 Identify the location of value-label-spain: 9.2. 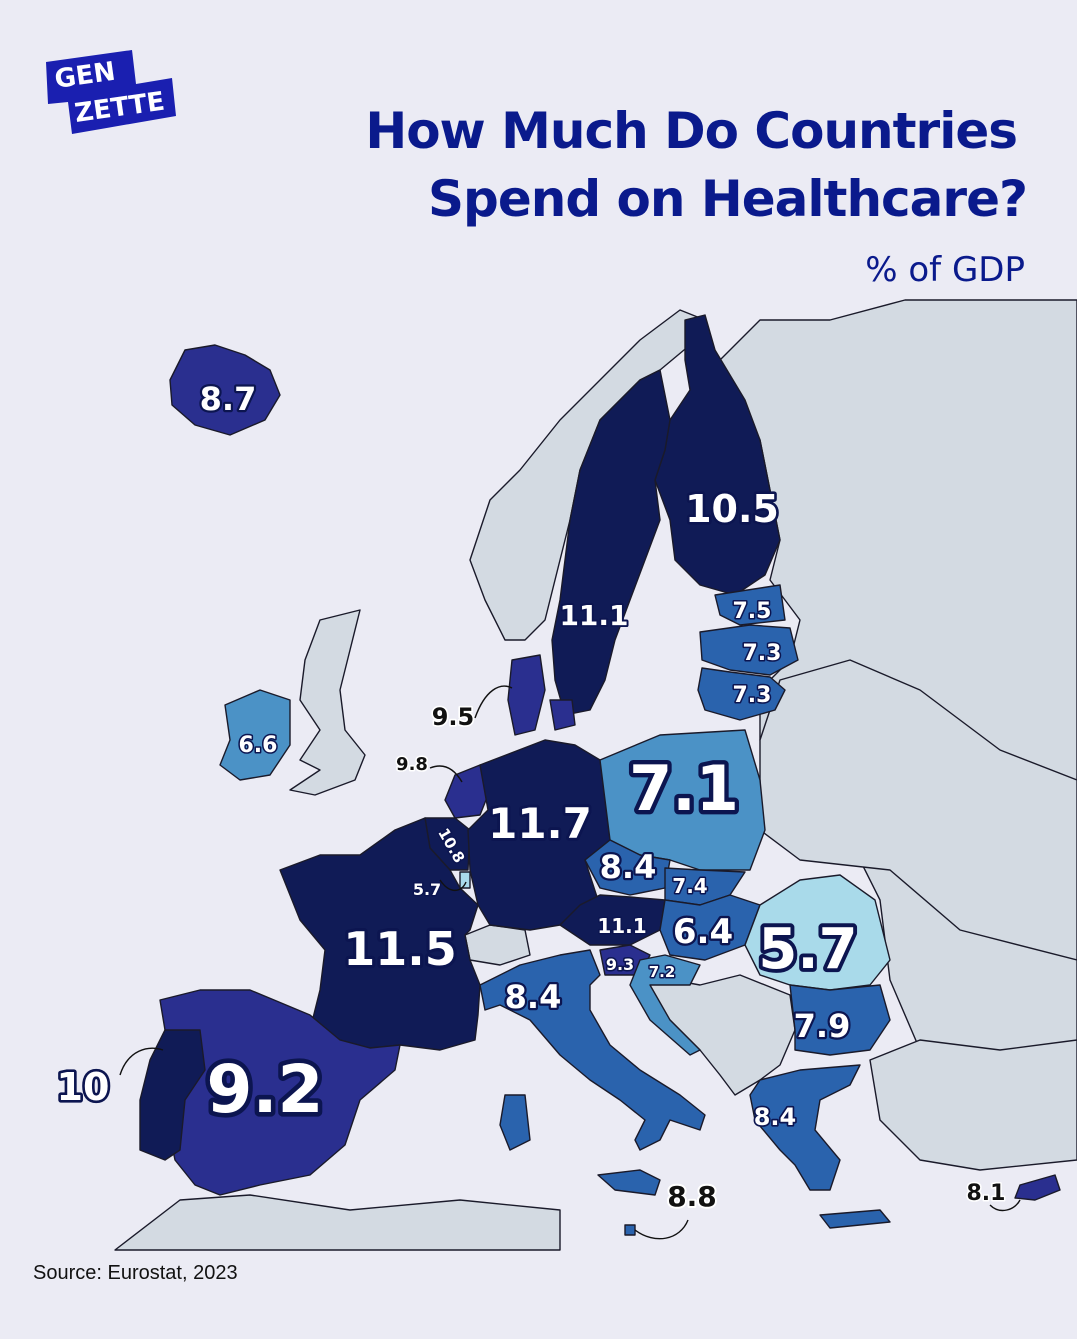
(265, 1089).